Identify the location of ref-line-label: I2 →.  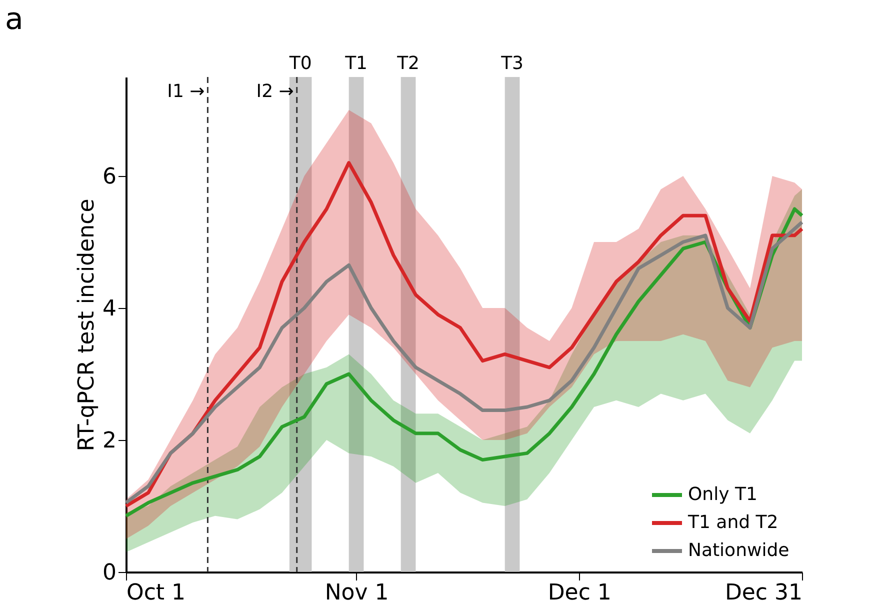
(275, 91).